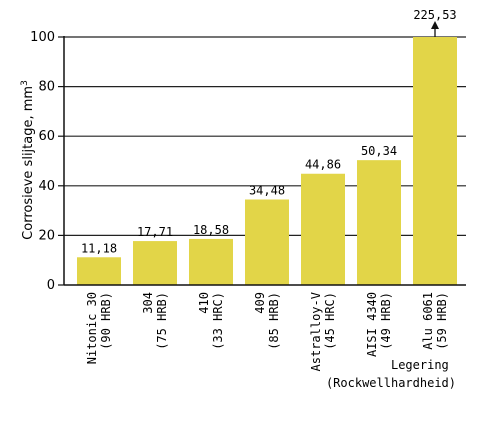  What do you see at coordinates (204, 303) in the screenshot?
I see `x-tick-label-line: 410` at bounding box center [204, 303].